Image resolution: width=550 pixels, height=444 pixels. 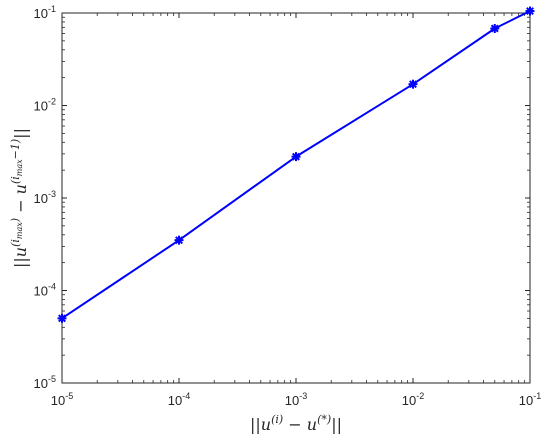 What do you see at coordinates (260, 424) in the screenshot?
I see `x-axis-label-prefix: ||u` at bounding box center [260, 424].